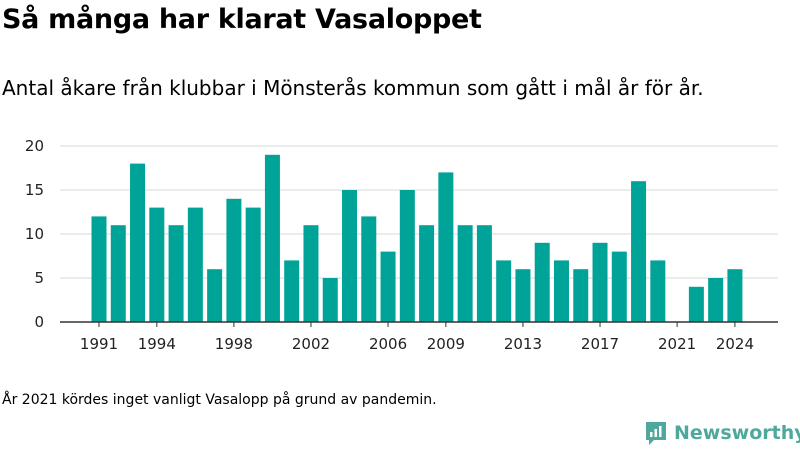  I want to click on bar-2005, so click(369, 269).